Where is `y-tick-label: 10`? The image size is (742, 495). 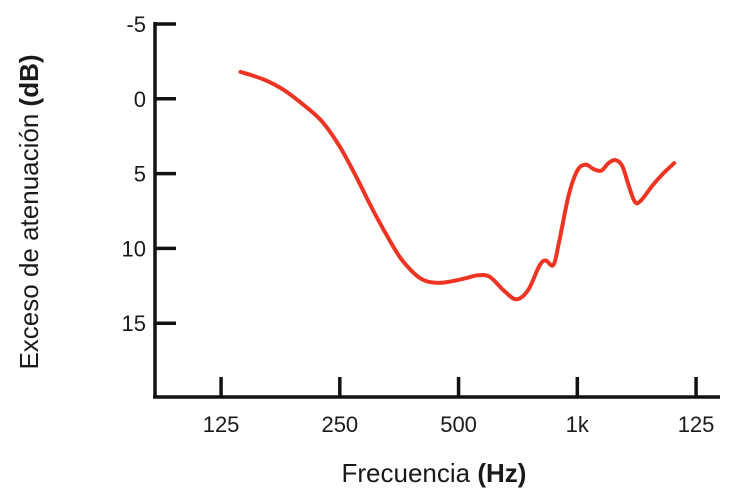 y-tick-label: 10 is located at coordinates (134, 248).